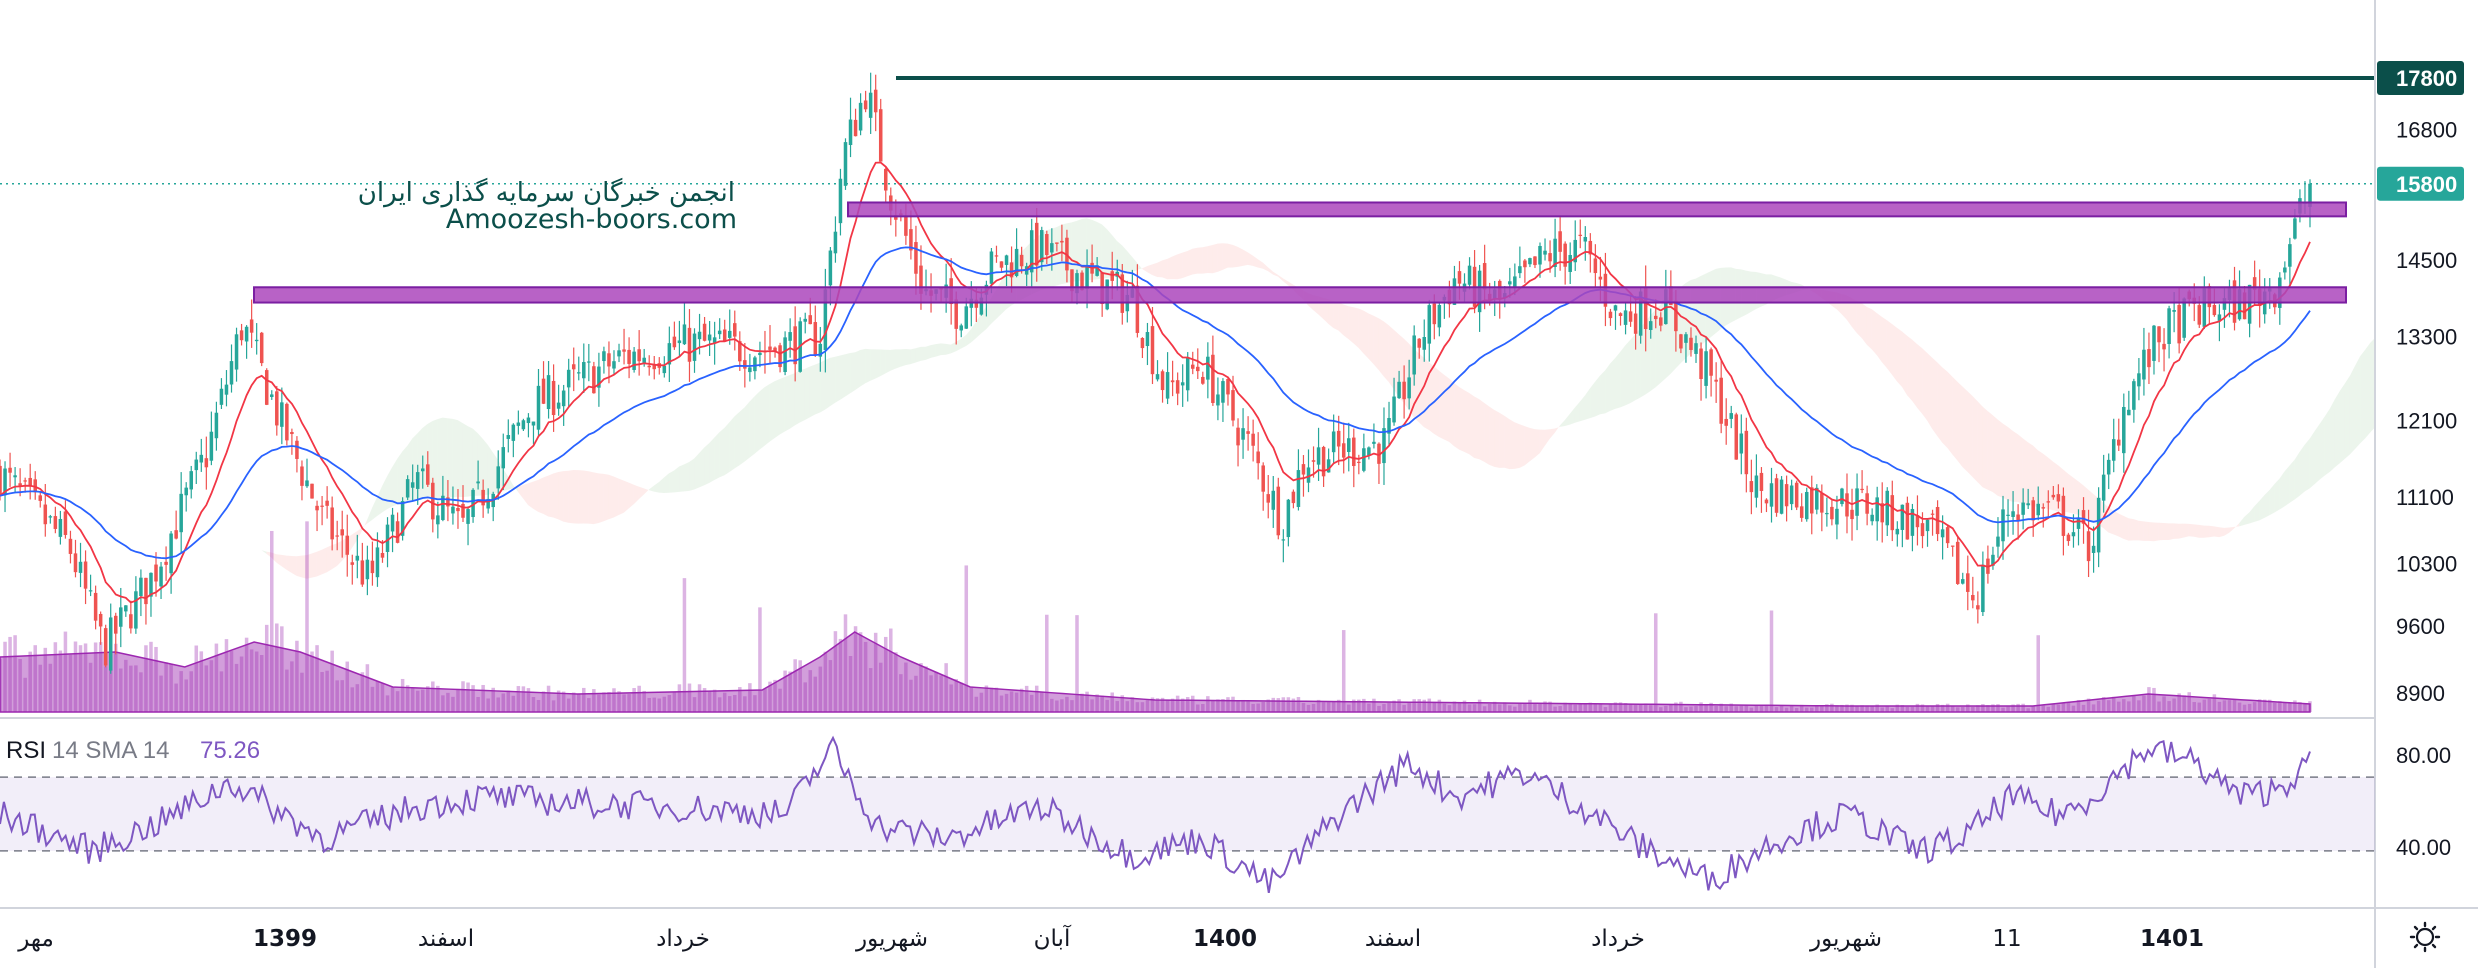 The image size is (2478, 968). Describe the element at coordinates (1300, 252) in the screenshot. I see `support-resistance-zones` at that location.